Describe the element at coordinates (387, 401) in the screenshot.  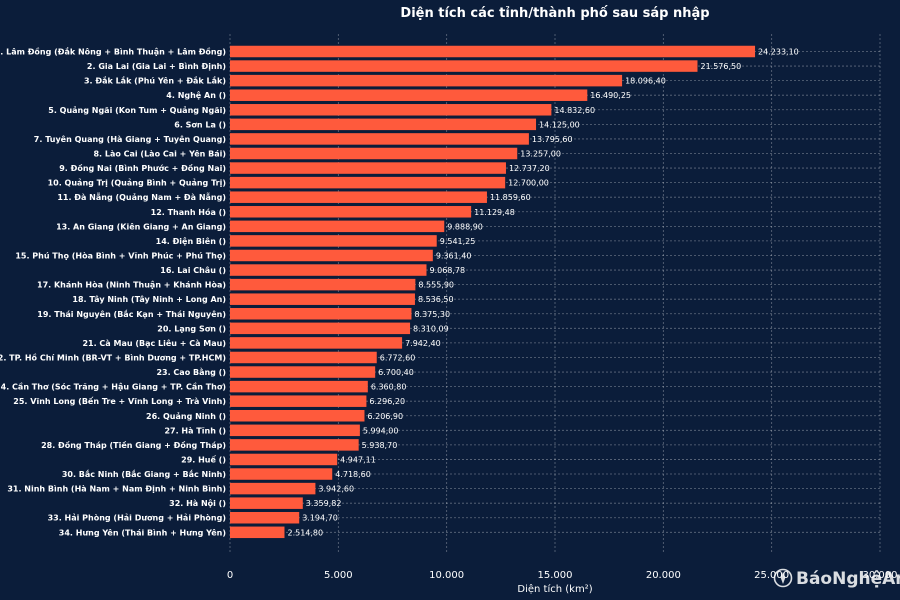
I see `value-label: 6.296,20` at that location.